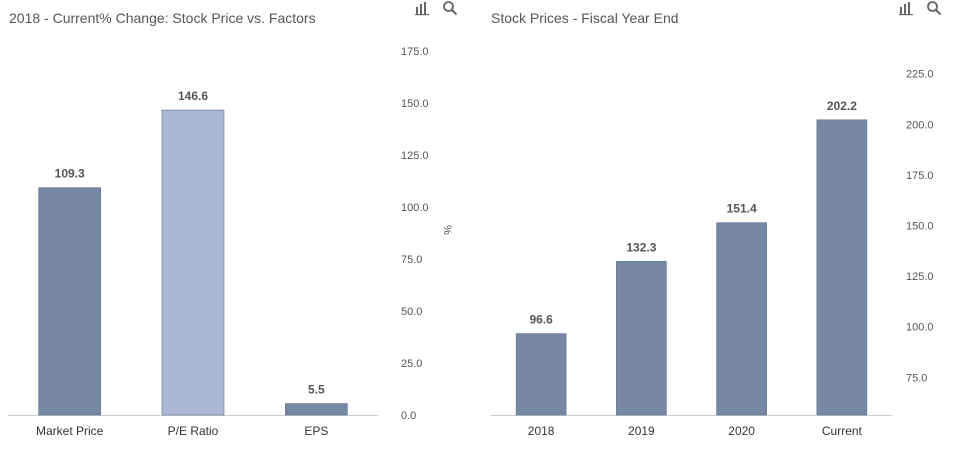 Image resolution: width=959 pixels, height=455 pixels. I want to click on y-tick-label: 25.0, so click(411, 364).